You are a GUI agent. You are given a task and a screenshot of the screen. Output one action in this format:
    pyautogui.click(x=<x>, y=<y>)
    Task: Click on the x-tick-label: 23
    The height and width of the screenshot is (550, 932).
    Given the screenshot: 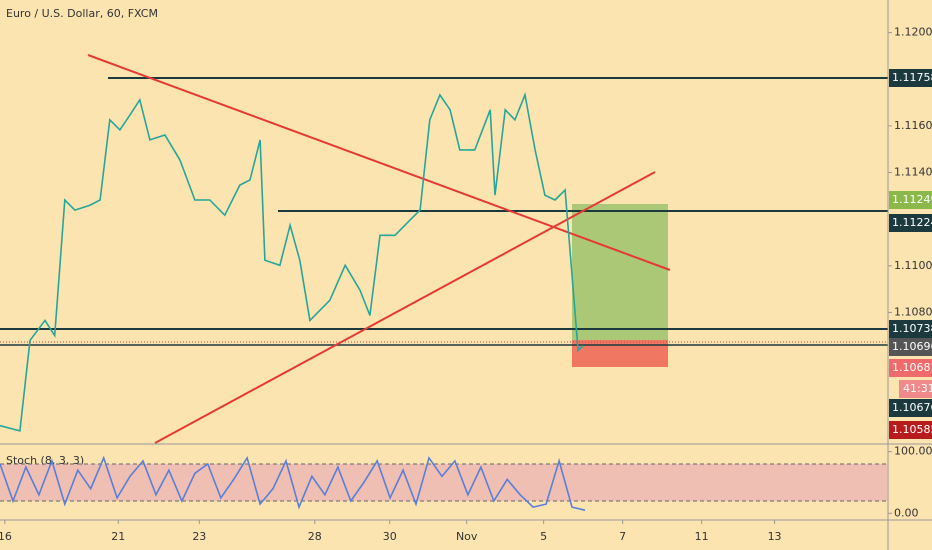 What is the action you would take?
    pyautogui.click(x=199, y=536)
    